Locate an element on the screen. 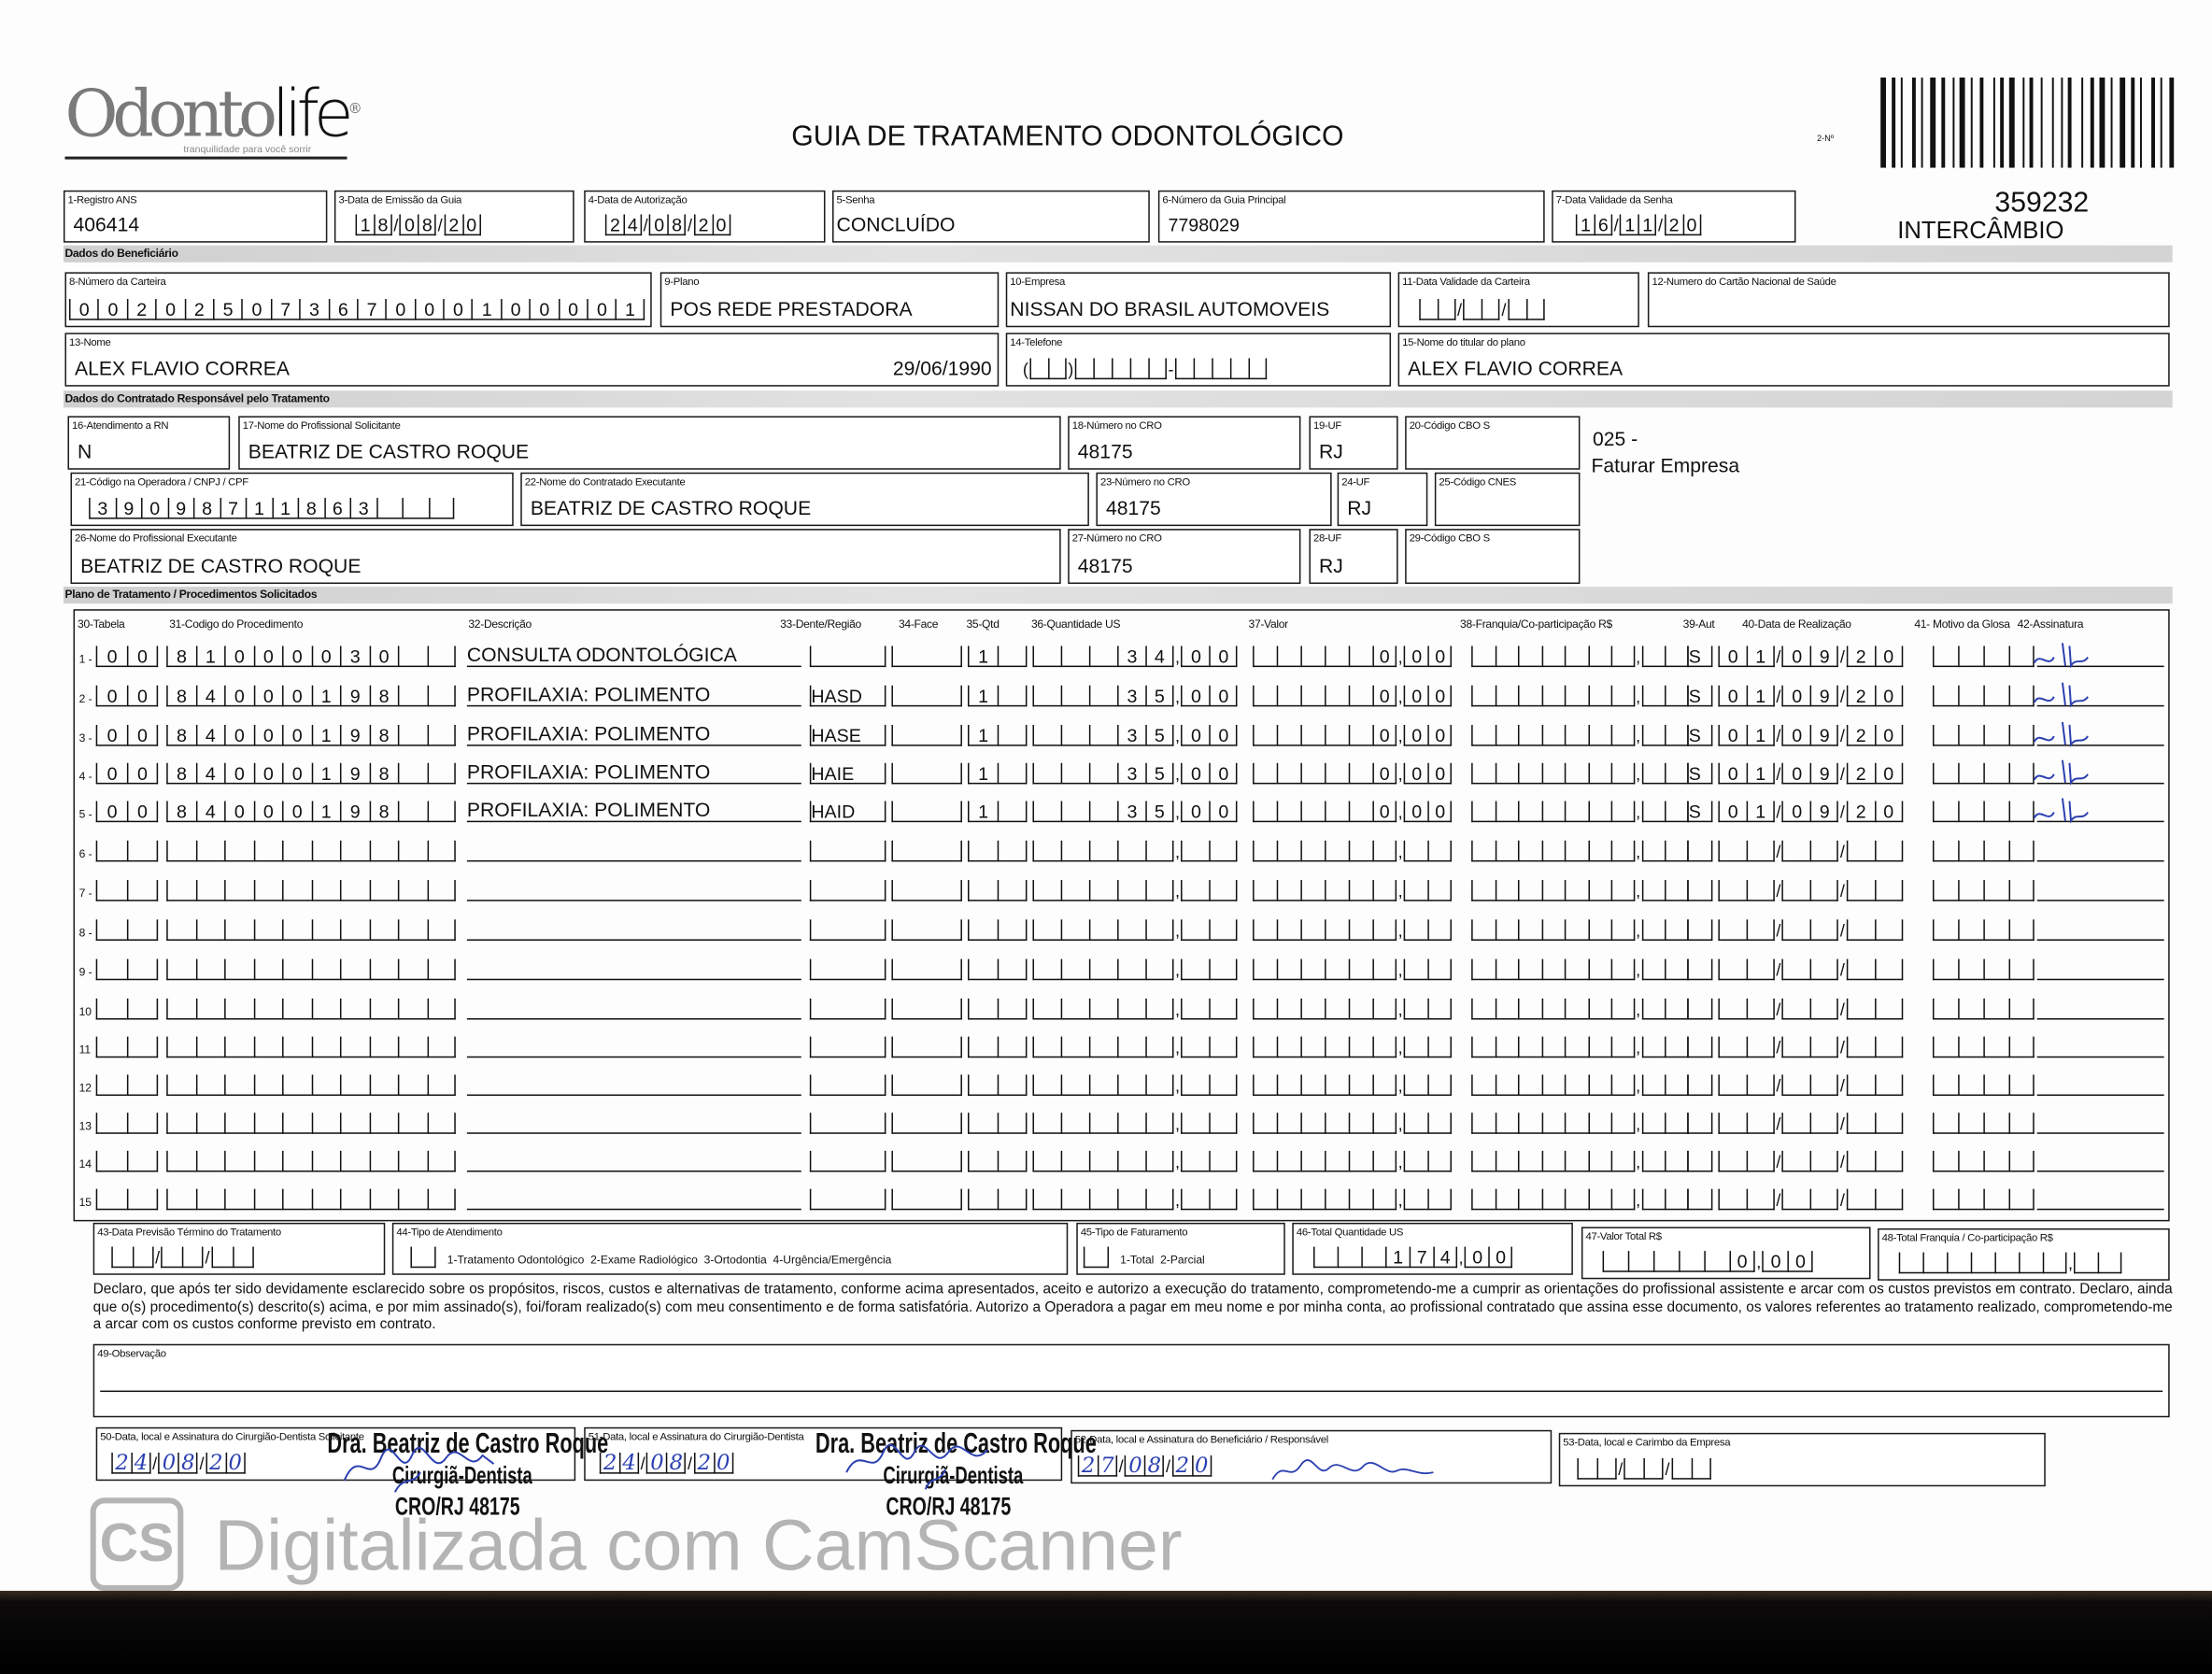  field-observacao: 49-Observação is located at coordinates (1131, 1380).